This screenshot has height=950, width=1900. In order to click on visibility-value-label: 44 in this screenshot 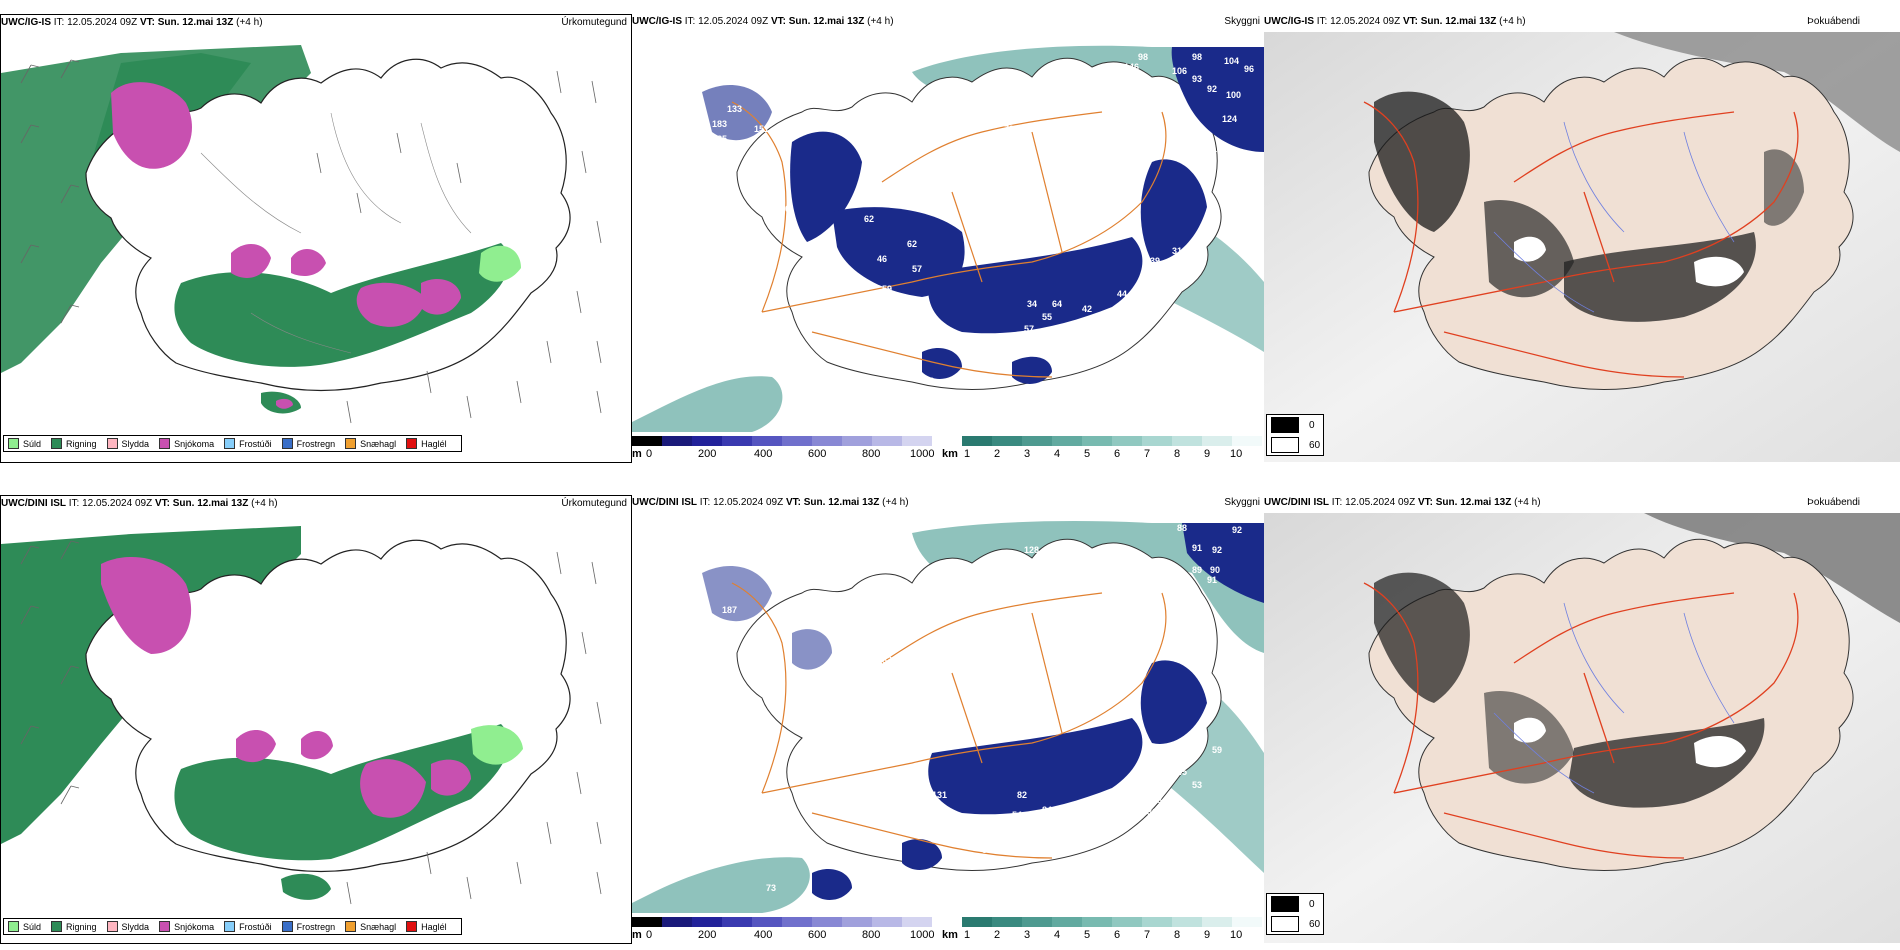, I will do `click(1122, 294)`.